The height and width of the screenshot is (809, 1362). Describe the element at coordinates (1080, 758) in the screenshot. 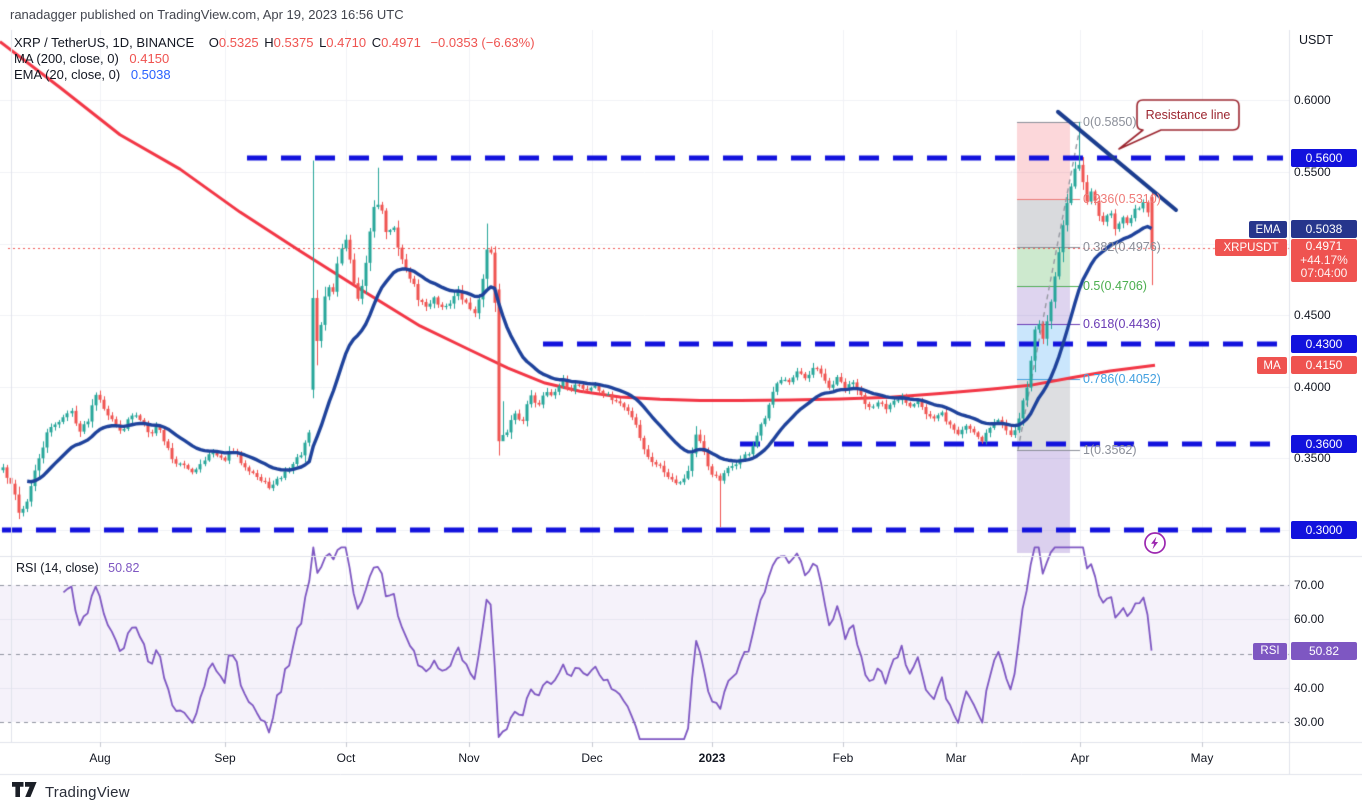

I see `time-axis-label: Apr` at that location.